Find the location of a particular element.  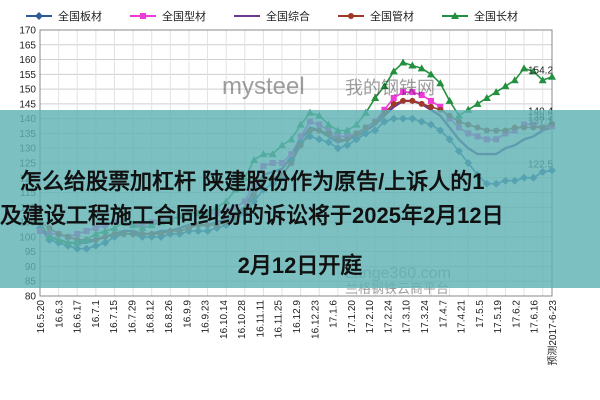

legend-label: 全国综合 is located at coordinates (288, 16).